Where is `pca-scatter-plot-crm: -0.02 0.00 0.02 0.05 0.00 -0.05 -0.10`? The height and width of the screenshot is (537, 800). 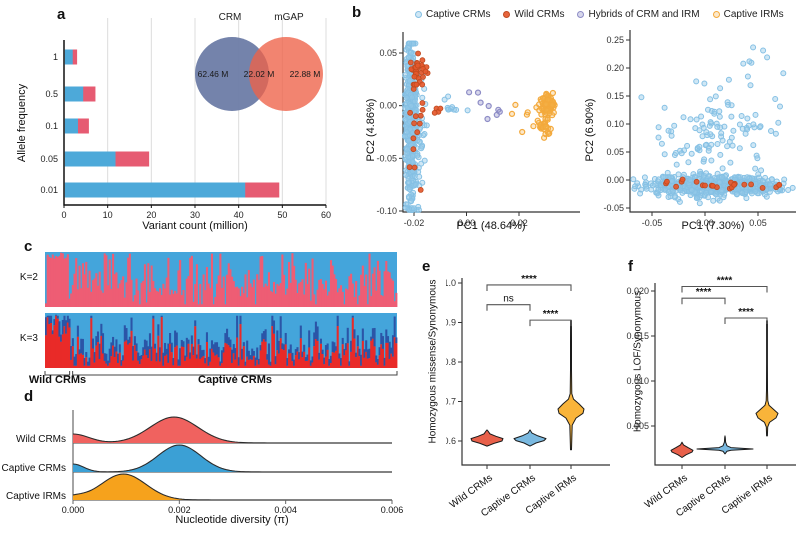 pca-scatter-plot-crm: -0.02 0.00 0.02 0.05 0.00 -0.05 -0.10 is located at coordinates (478, 130).